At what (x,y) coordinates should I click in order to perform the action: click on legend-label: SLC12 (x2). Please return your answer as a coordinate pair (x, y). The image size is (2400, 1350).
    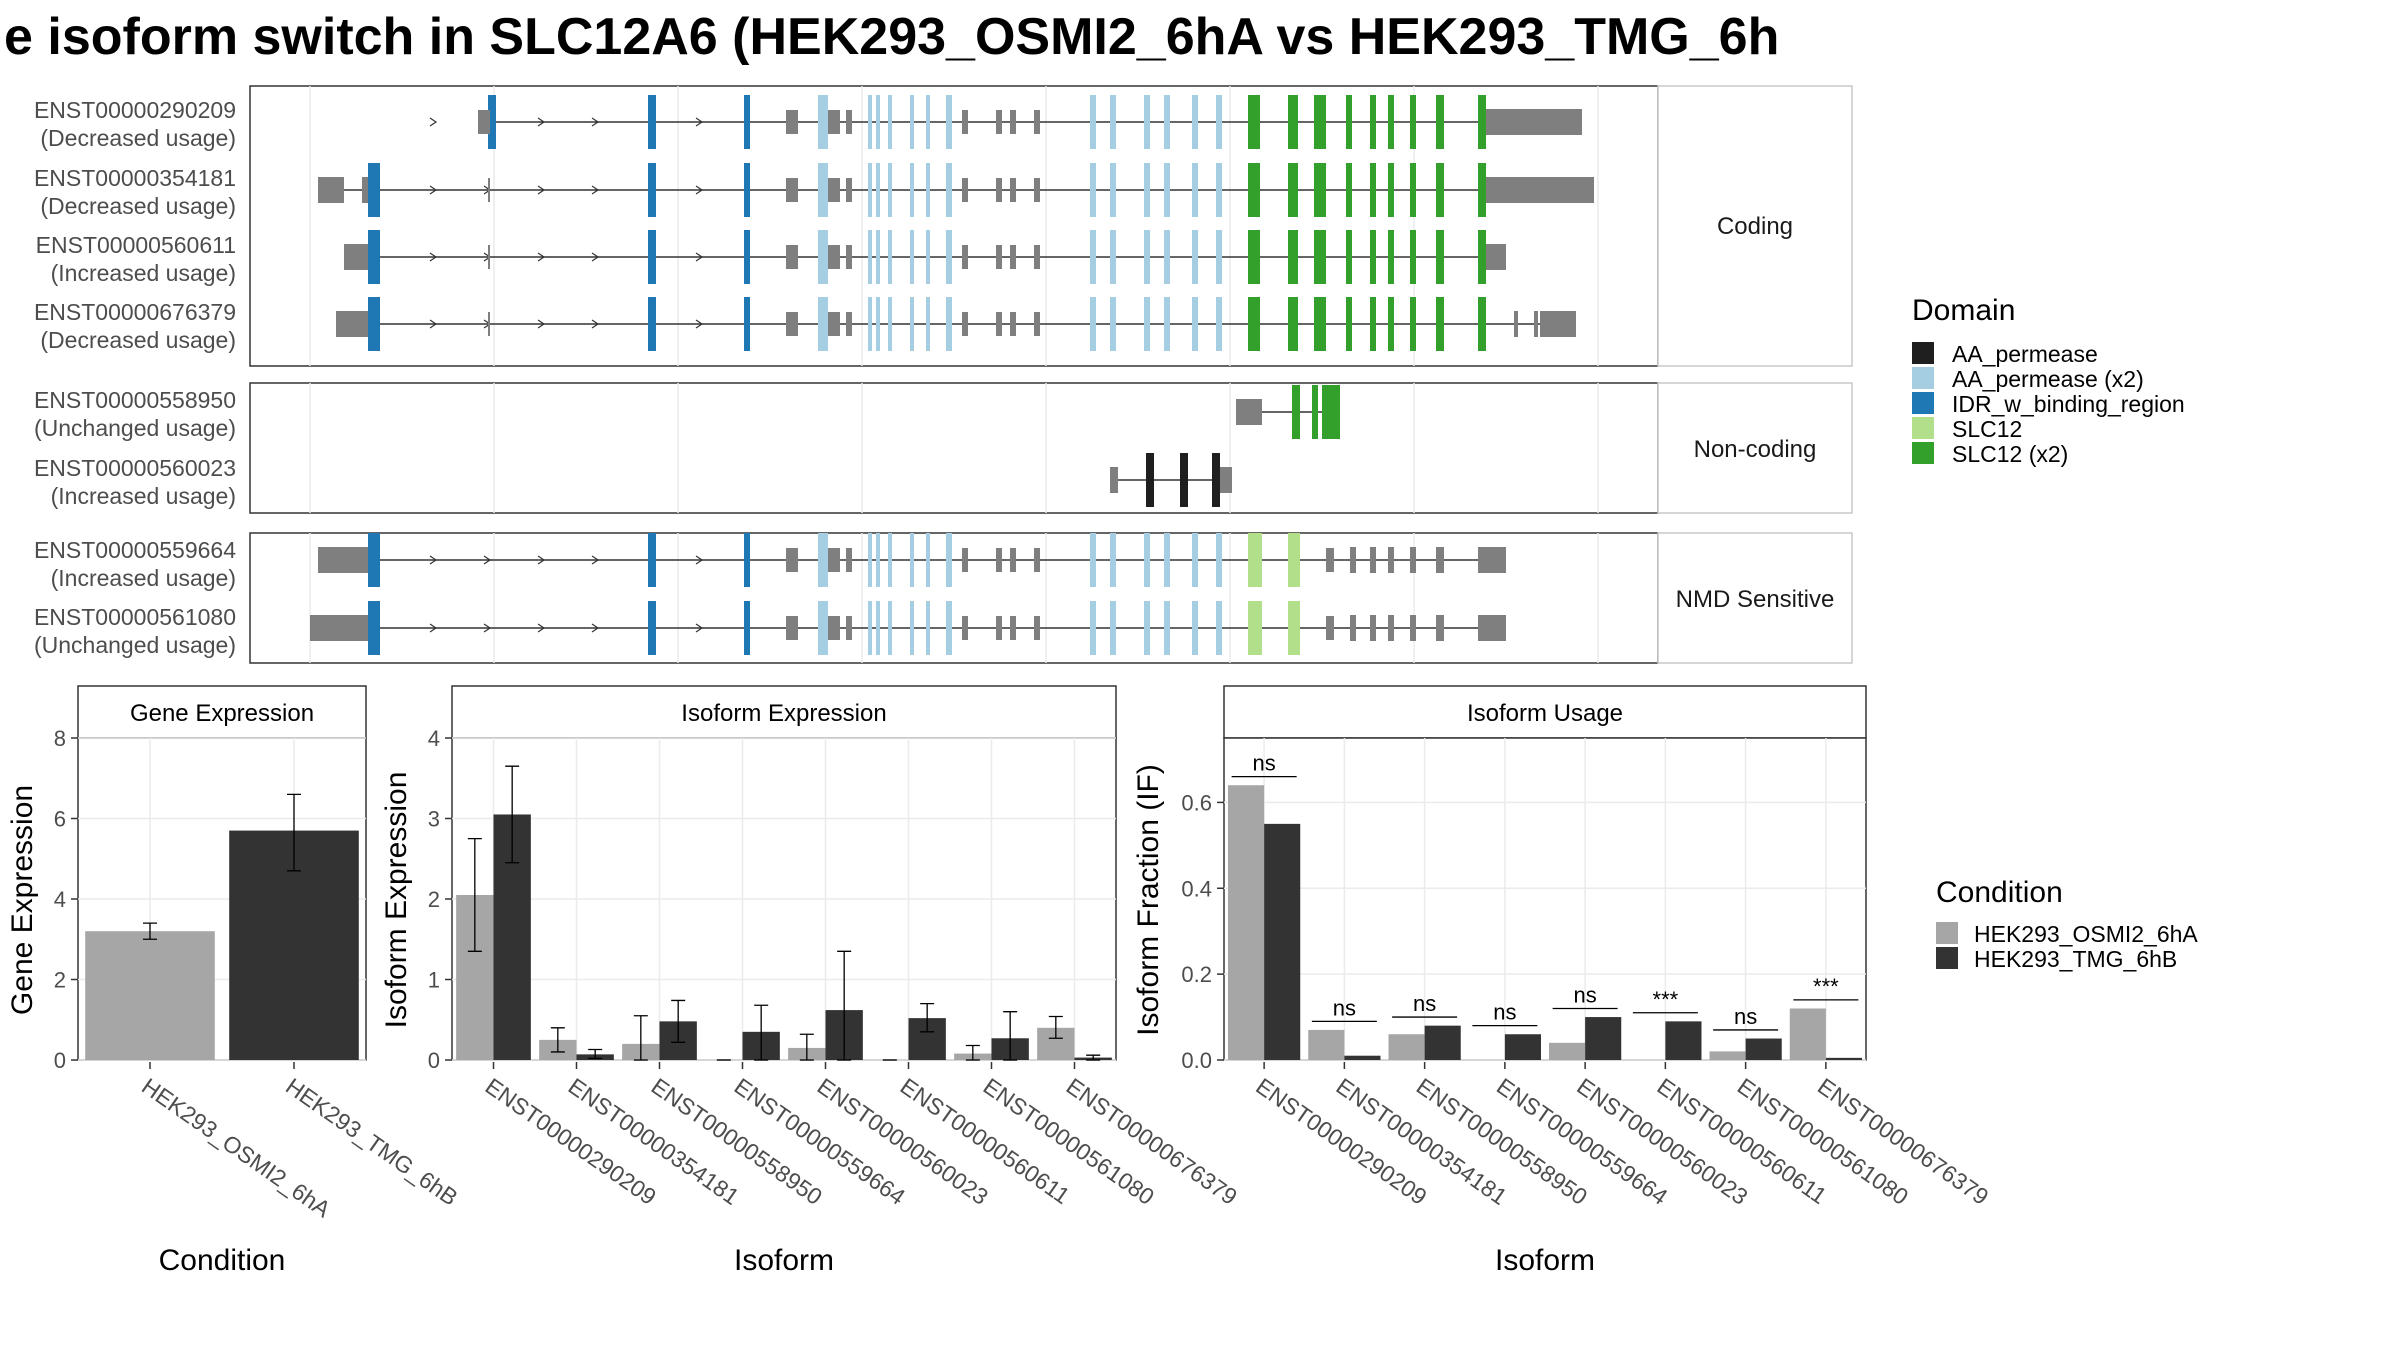
    Looking at the image, I should click on (2010, 454).